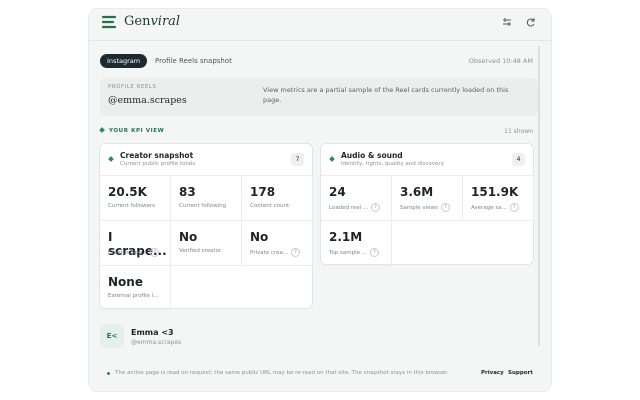  Describe the element at coordinates (417, 192) in the screenshot. I see `metric-value: 3.6M` at that location.